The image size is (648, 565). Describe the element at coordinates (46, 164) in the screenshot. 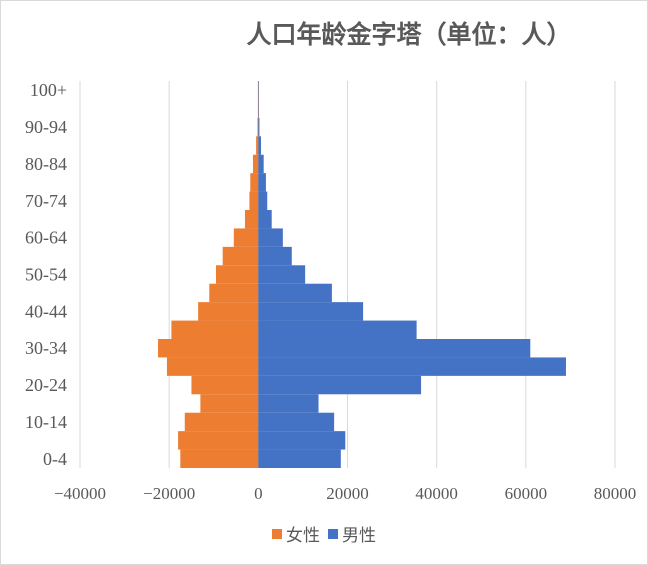

I see `y-tick-label: 80-84` at that location.